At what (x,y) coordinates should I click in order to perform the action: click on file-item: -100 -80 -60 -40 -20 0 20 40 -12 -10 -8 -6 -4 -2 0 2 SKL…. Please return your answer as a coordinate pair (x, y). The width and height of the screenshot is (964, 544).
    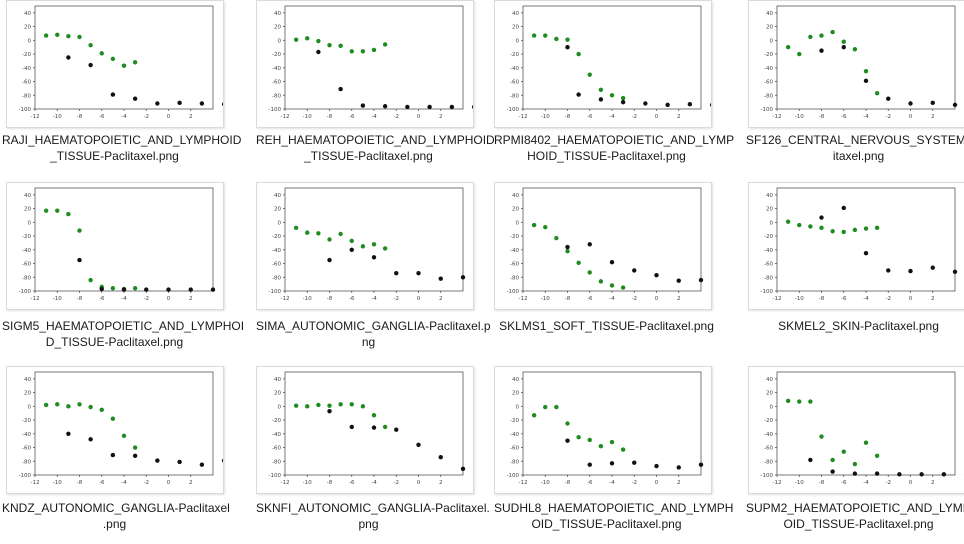
    Looking at the image, I should click on (606, 271).